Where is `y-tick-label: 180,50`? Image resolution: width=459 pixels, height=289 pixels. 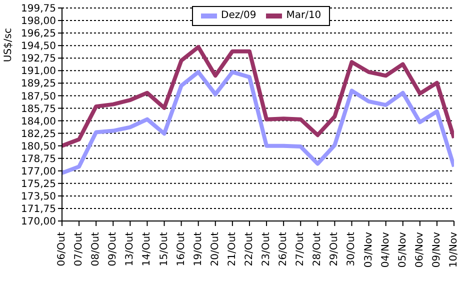 y-tick-label: 180,50 is located at coordinates (38, 146).